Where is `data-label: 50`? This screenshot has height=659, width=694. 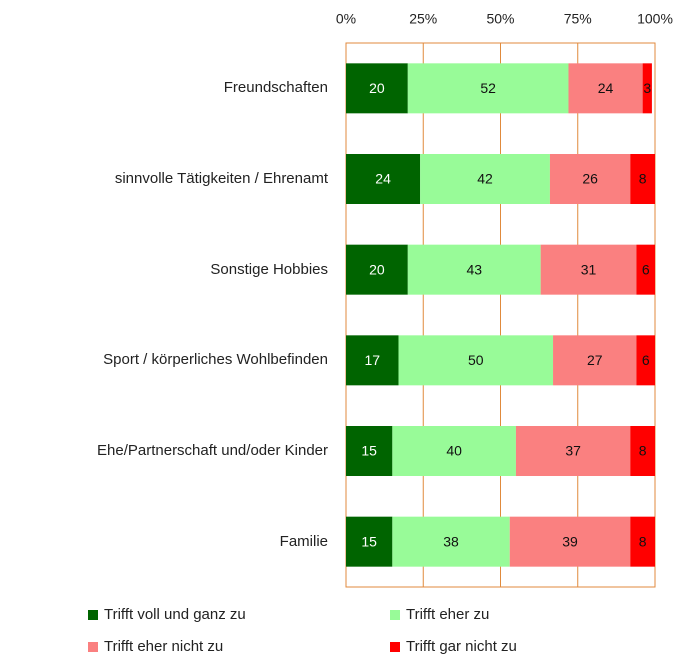
data-label: 50 is located at coordinates (476, 360).